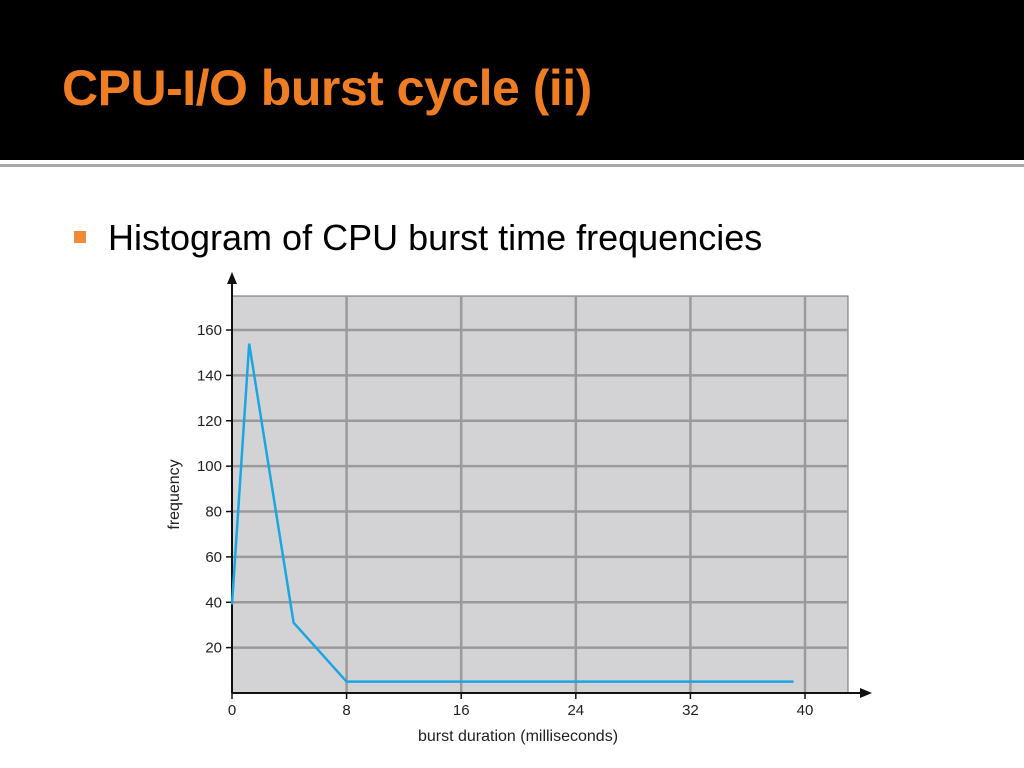 The height and width of the screenshot is (768, 1024). What do you see at coordinates (213, 648) in the screenshot?
I see `y-tick-label: 20` at bounding box center [213, 648].